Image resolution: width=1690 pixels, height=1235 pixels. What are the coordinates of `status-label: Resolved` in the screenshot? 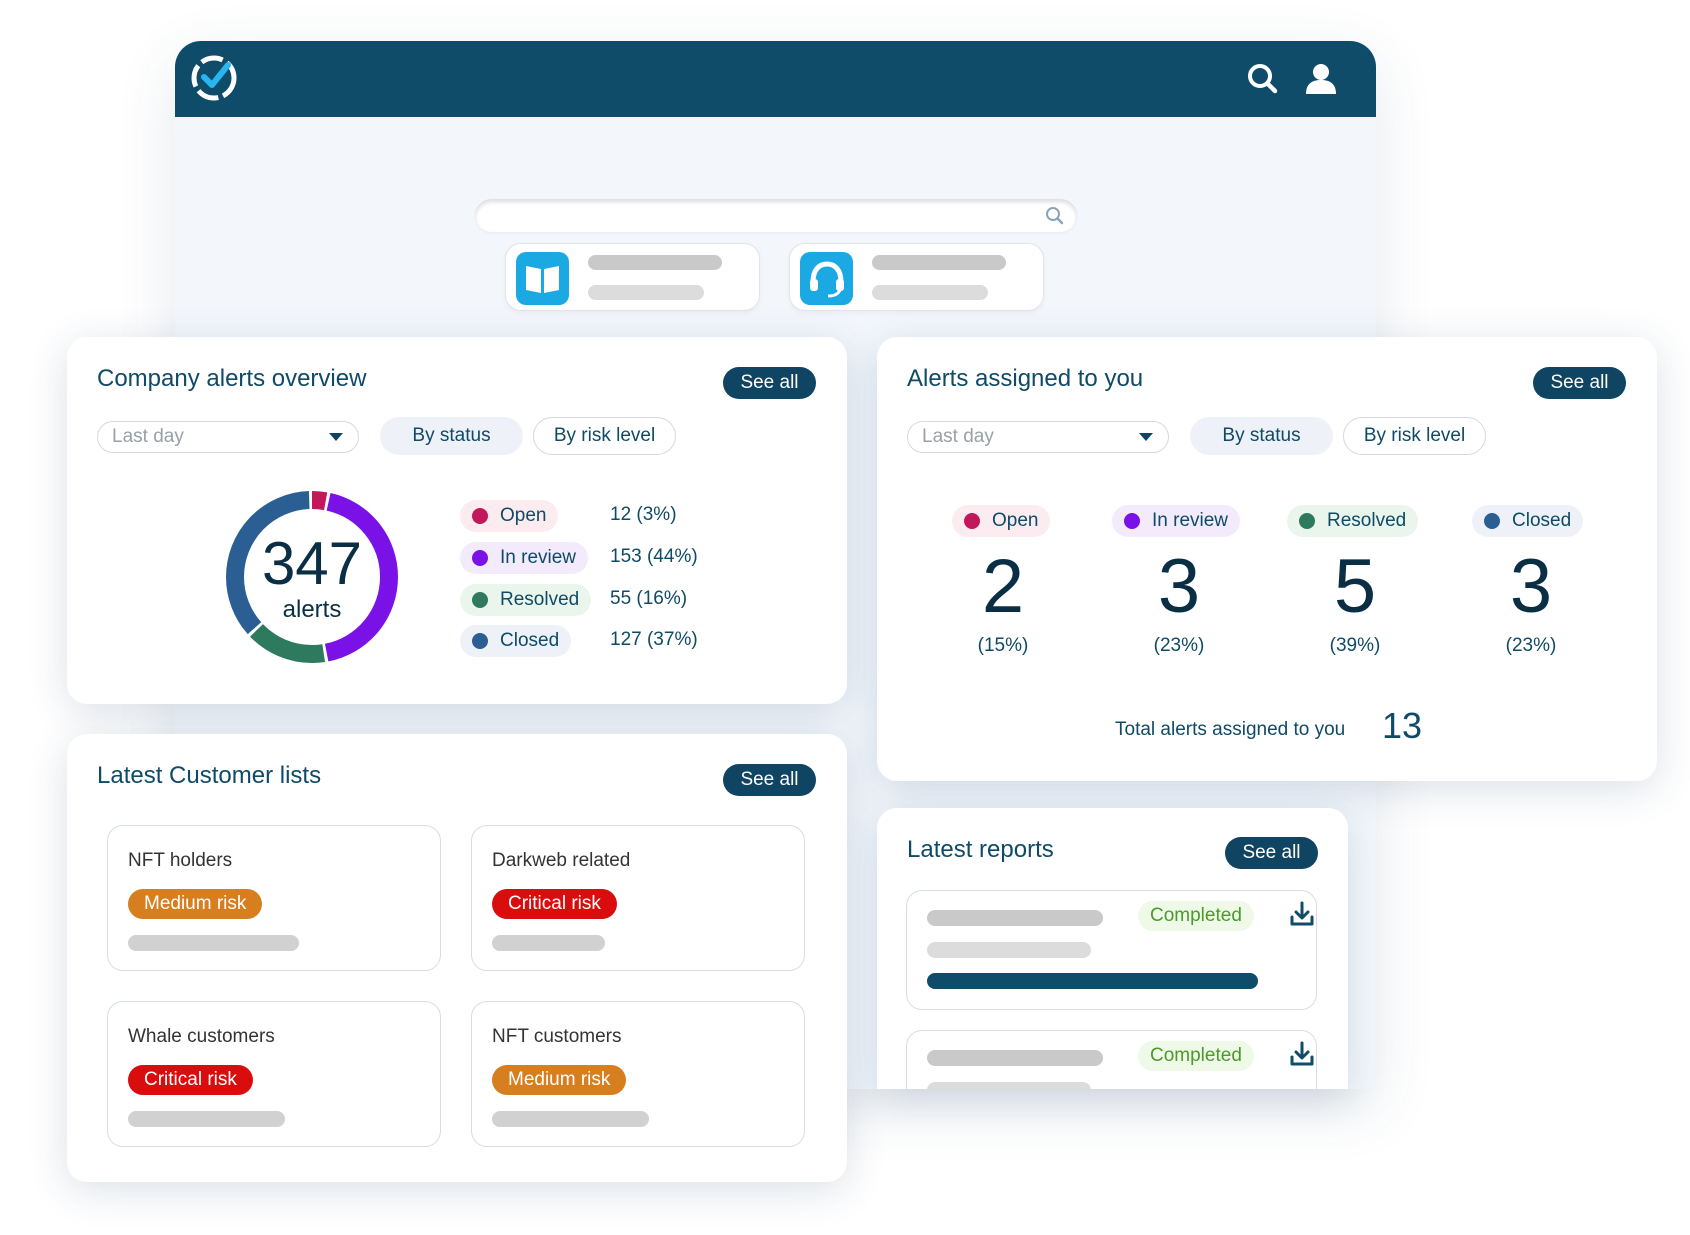 It's located at (1367, 520).